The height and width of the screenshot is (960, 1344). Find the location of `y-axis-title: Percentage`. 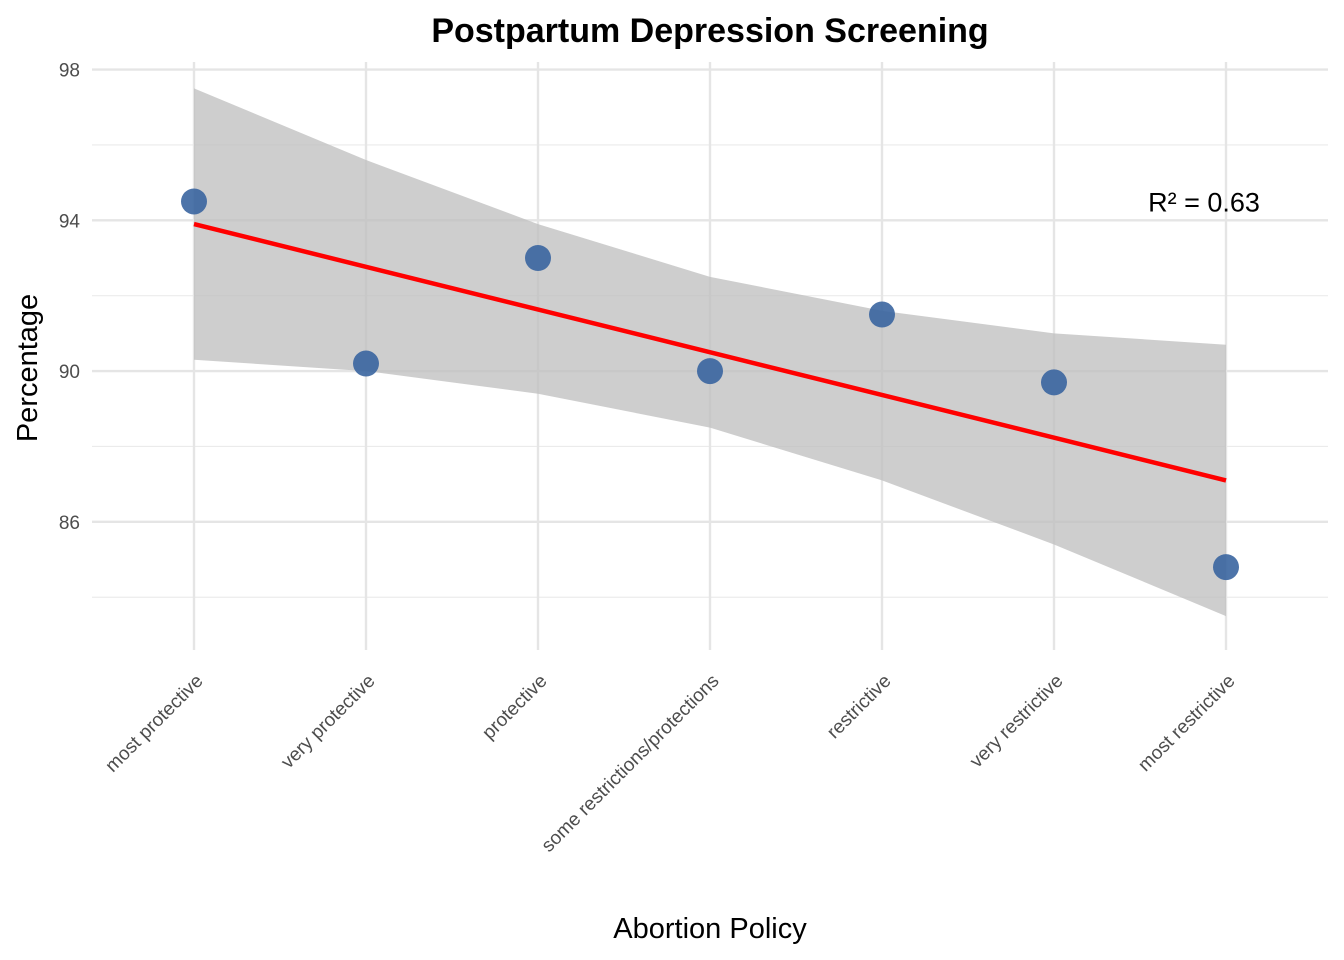

y-axis-title: Percentage is located at coordinates (28, 368).